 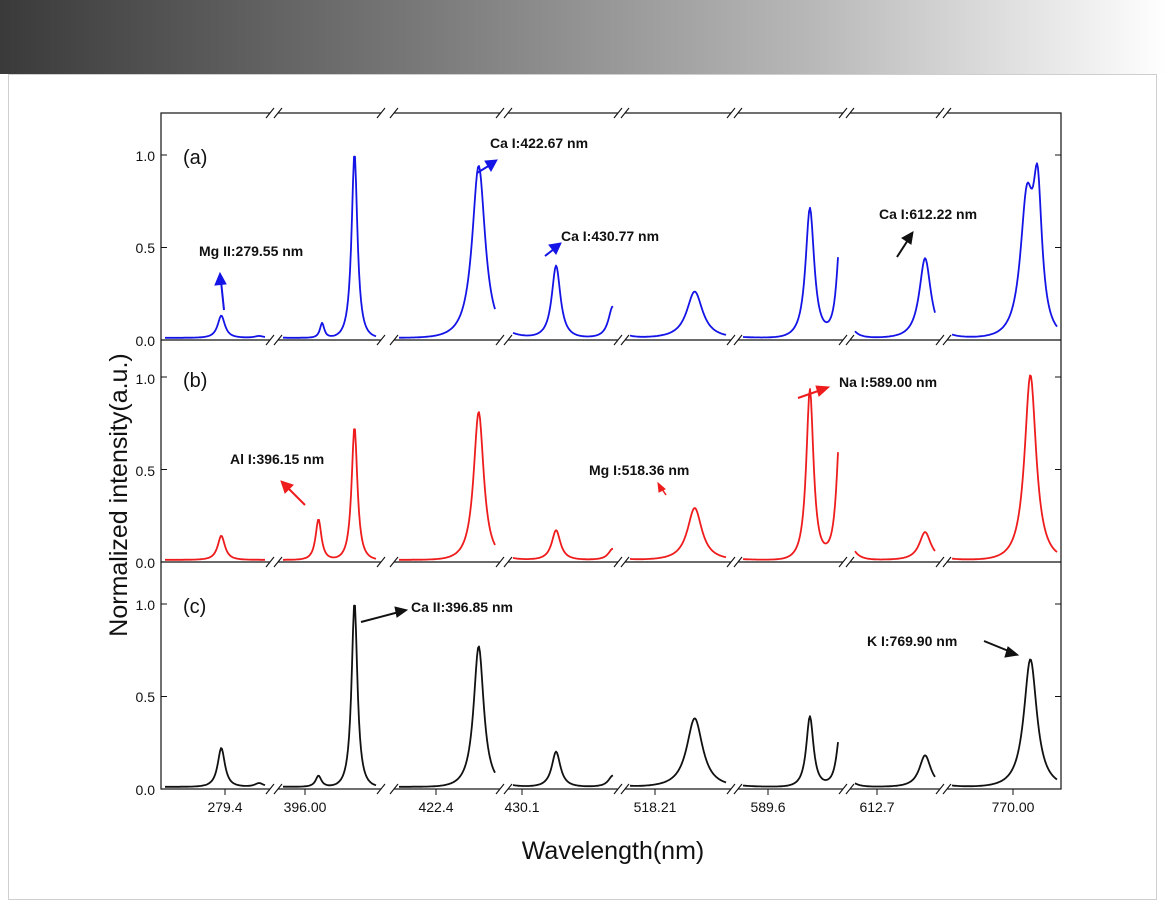 I want to click on panel-label-c: (c), so click(x=194, y=607).